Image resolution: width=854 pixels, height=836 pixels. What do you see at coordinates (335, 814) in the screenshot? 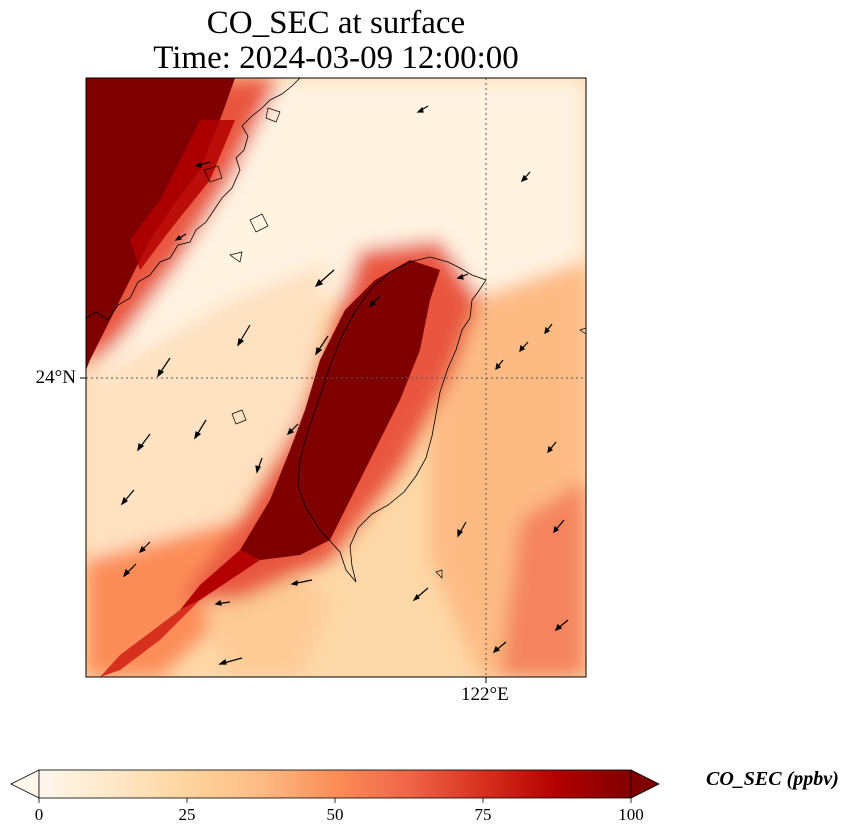
I see `colorbar-tick-label: 50` at bounding box center [335, 814].